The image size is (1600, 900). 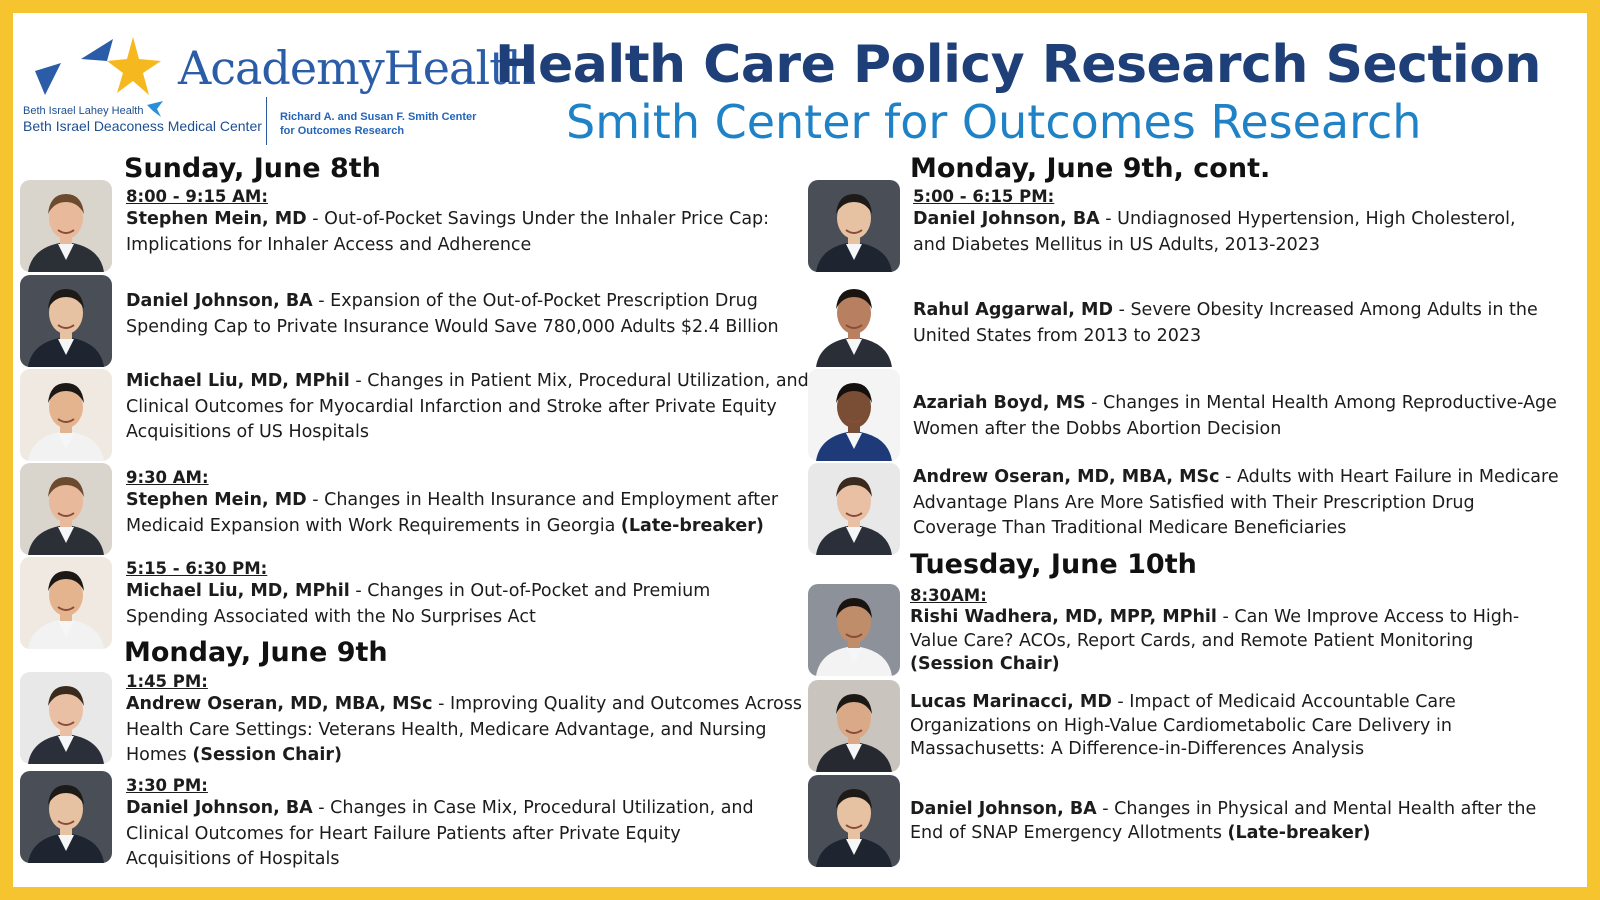 What do you see at coordinates (155, 109) in the screenshot?
I see `bird-icon` at bounding box center [155, 109].